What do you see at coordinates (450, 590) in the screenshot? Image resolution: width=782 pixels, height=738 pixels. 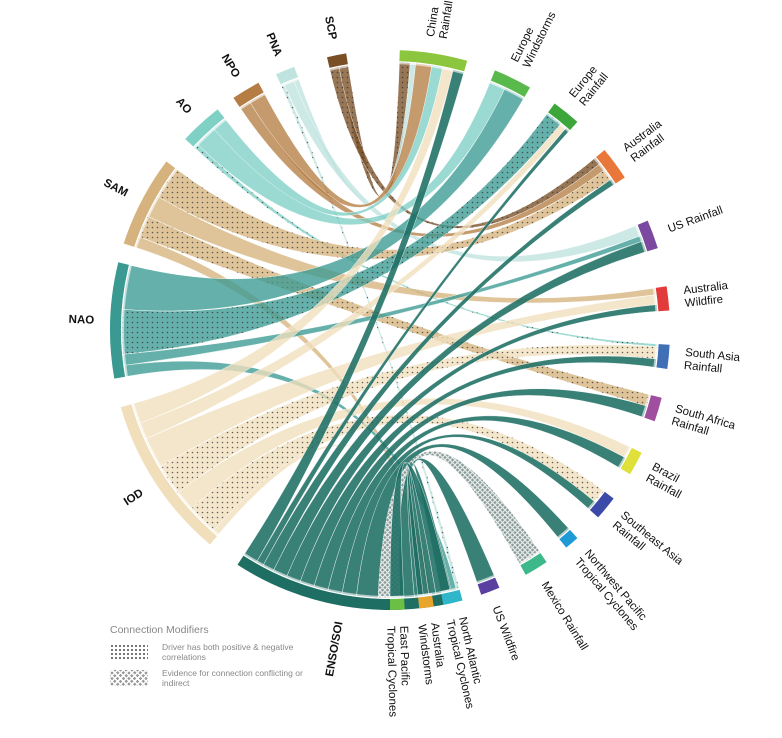 I see `impact-arc-edge-nat-tc` at bounding box center [450, 590].